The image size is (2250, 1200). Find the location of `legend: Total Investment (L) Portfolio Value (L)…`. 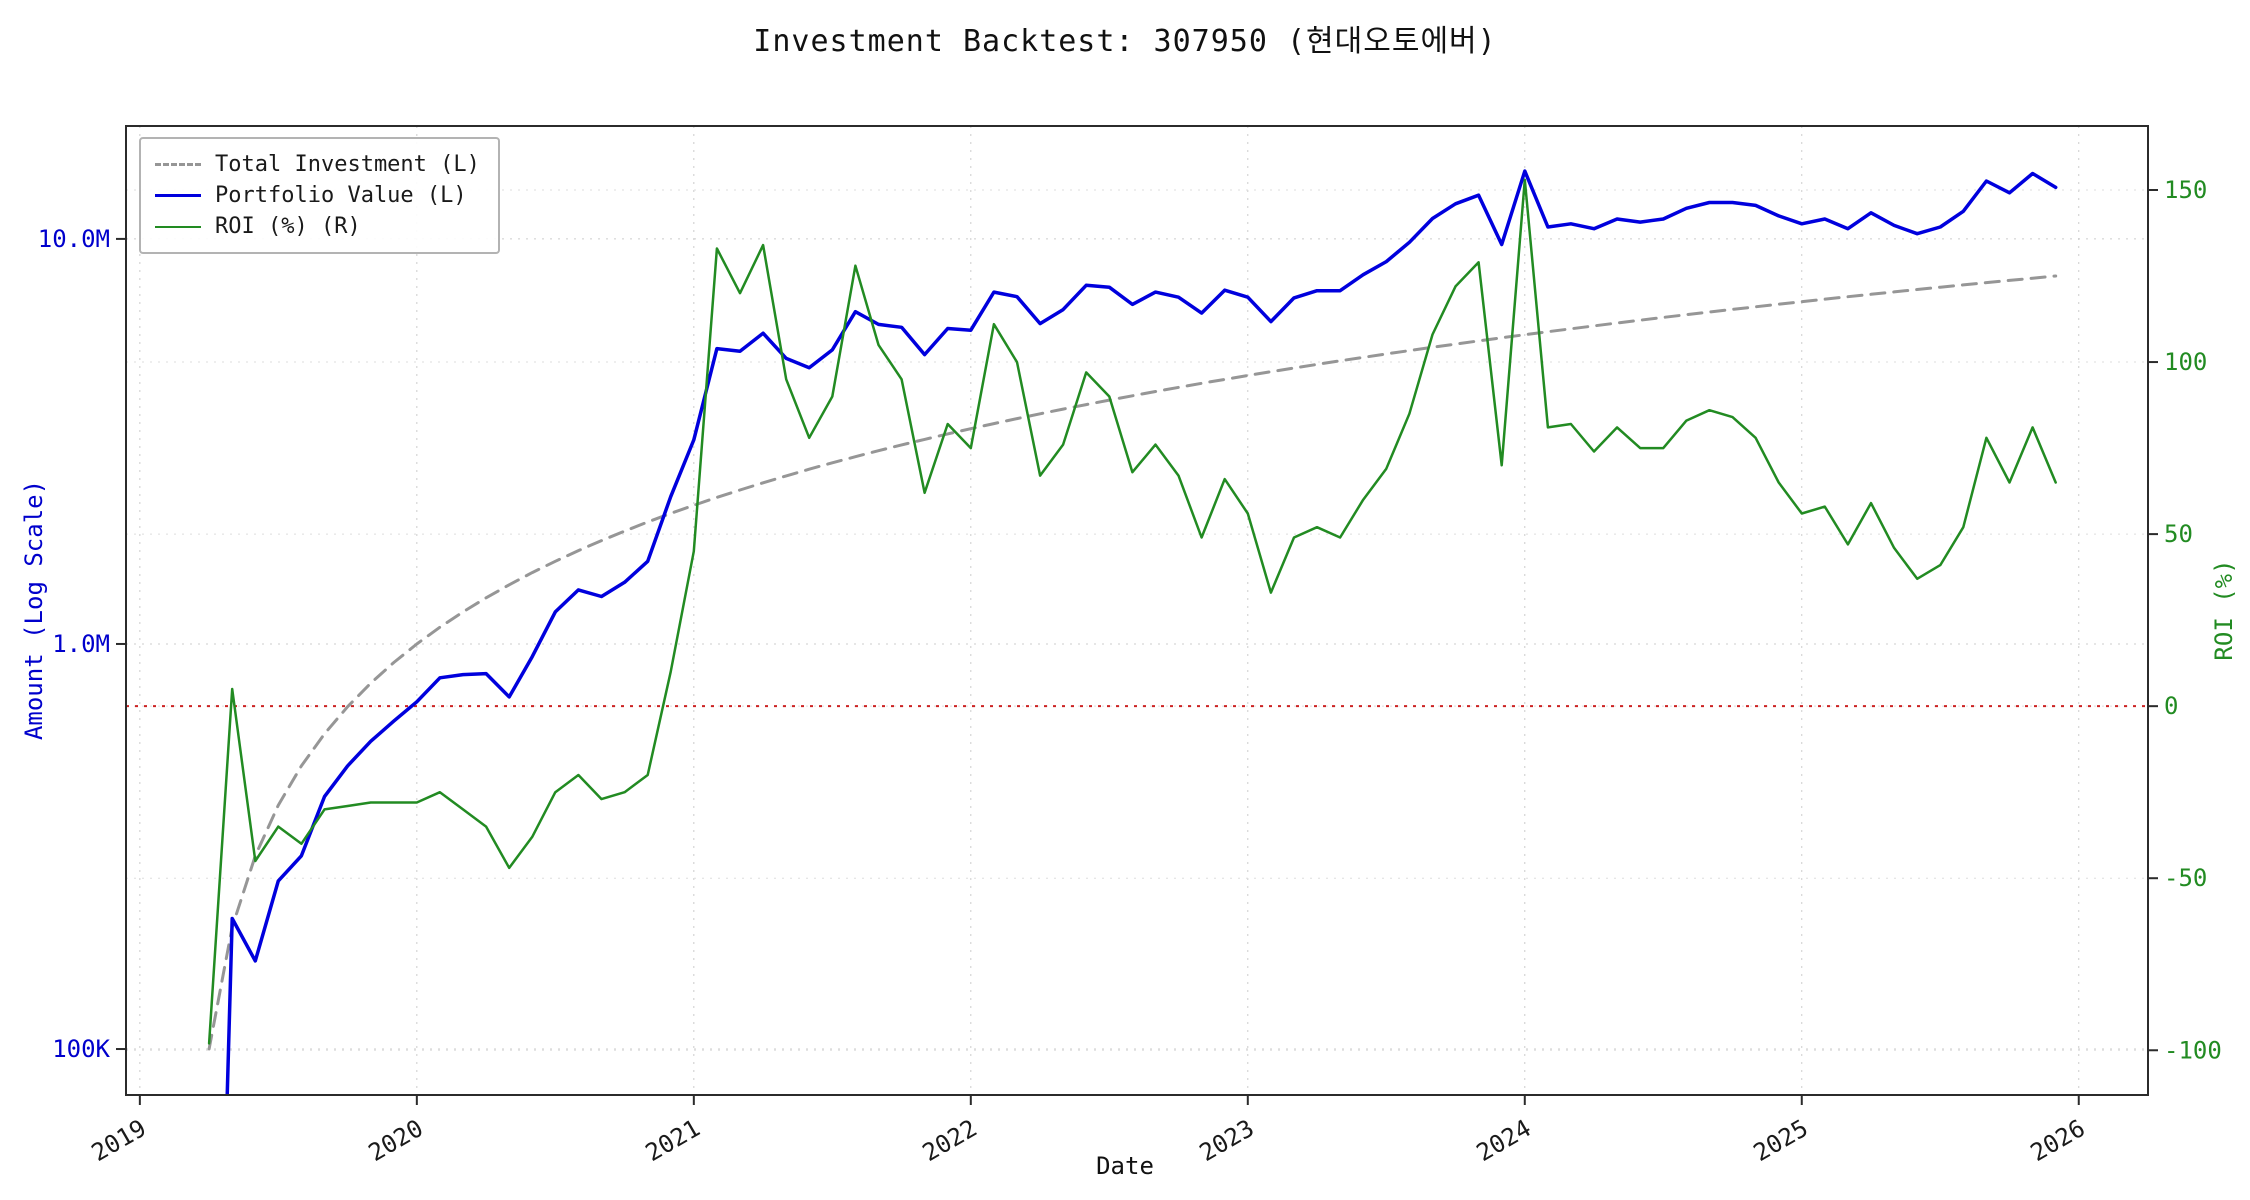

legend: Total Investment (L) Portfolio Value (L)… is located at coordinates (319, 195).